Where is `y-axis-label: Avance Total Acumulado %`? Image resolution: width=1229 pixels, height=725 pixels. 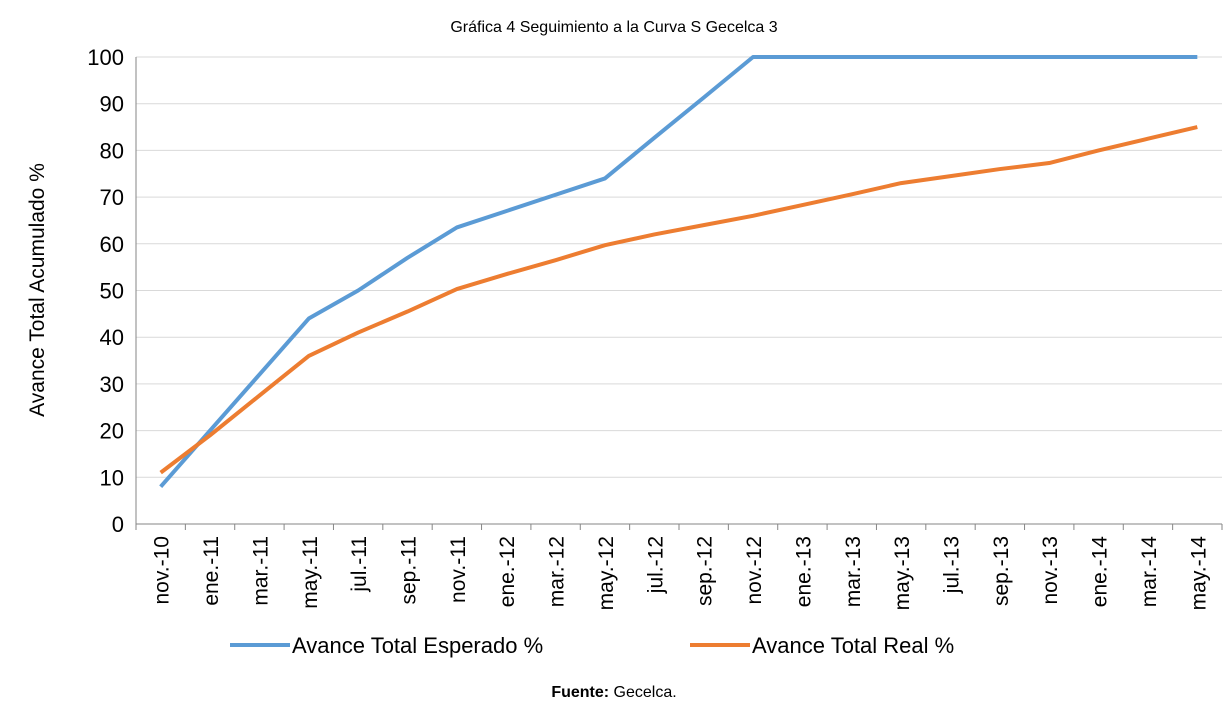
y-axis-label: Avance Total Acumulado % is located at coordinates (37, 290).